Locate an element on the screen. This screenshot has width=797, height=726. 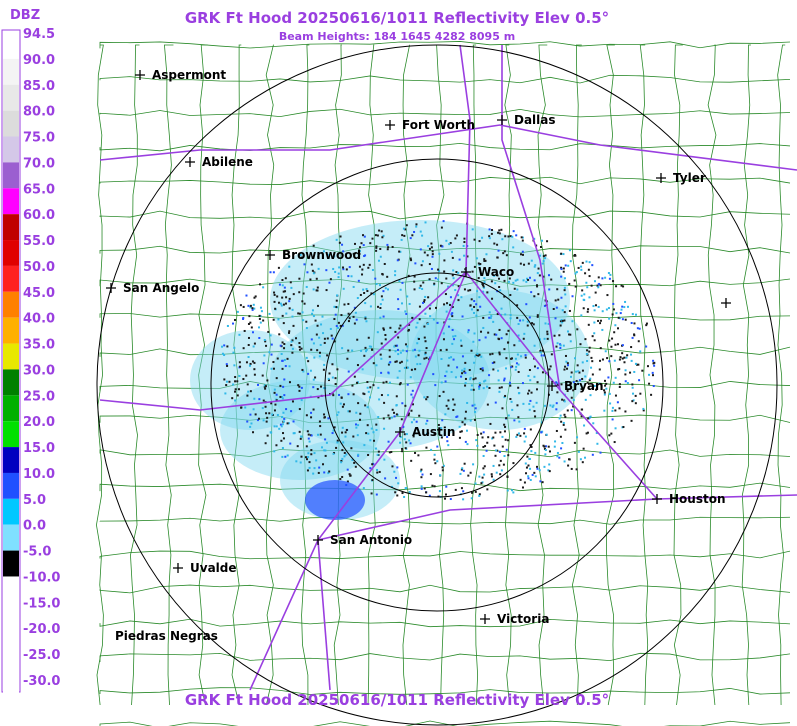
legend-label: 85.0 is located at coordinates (39, 86).